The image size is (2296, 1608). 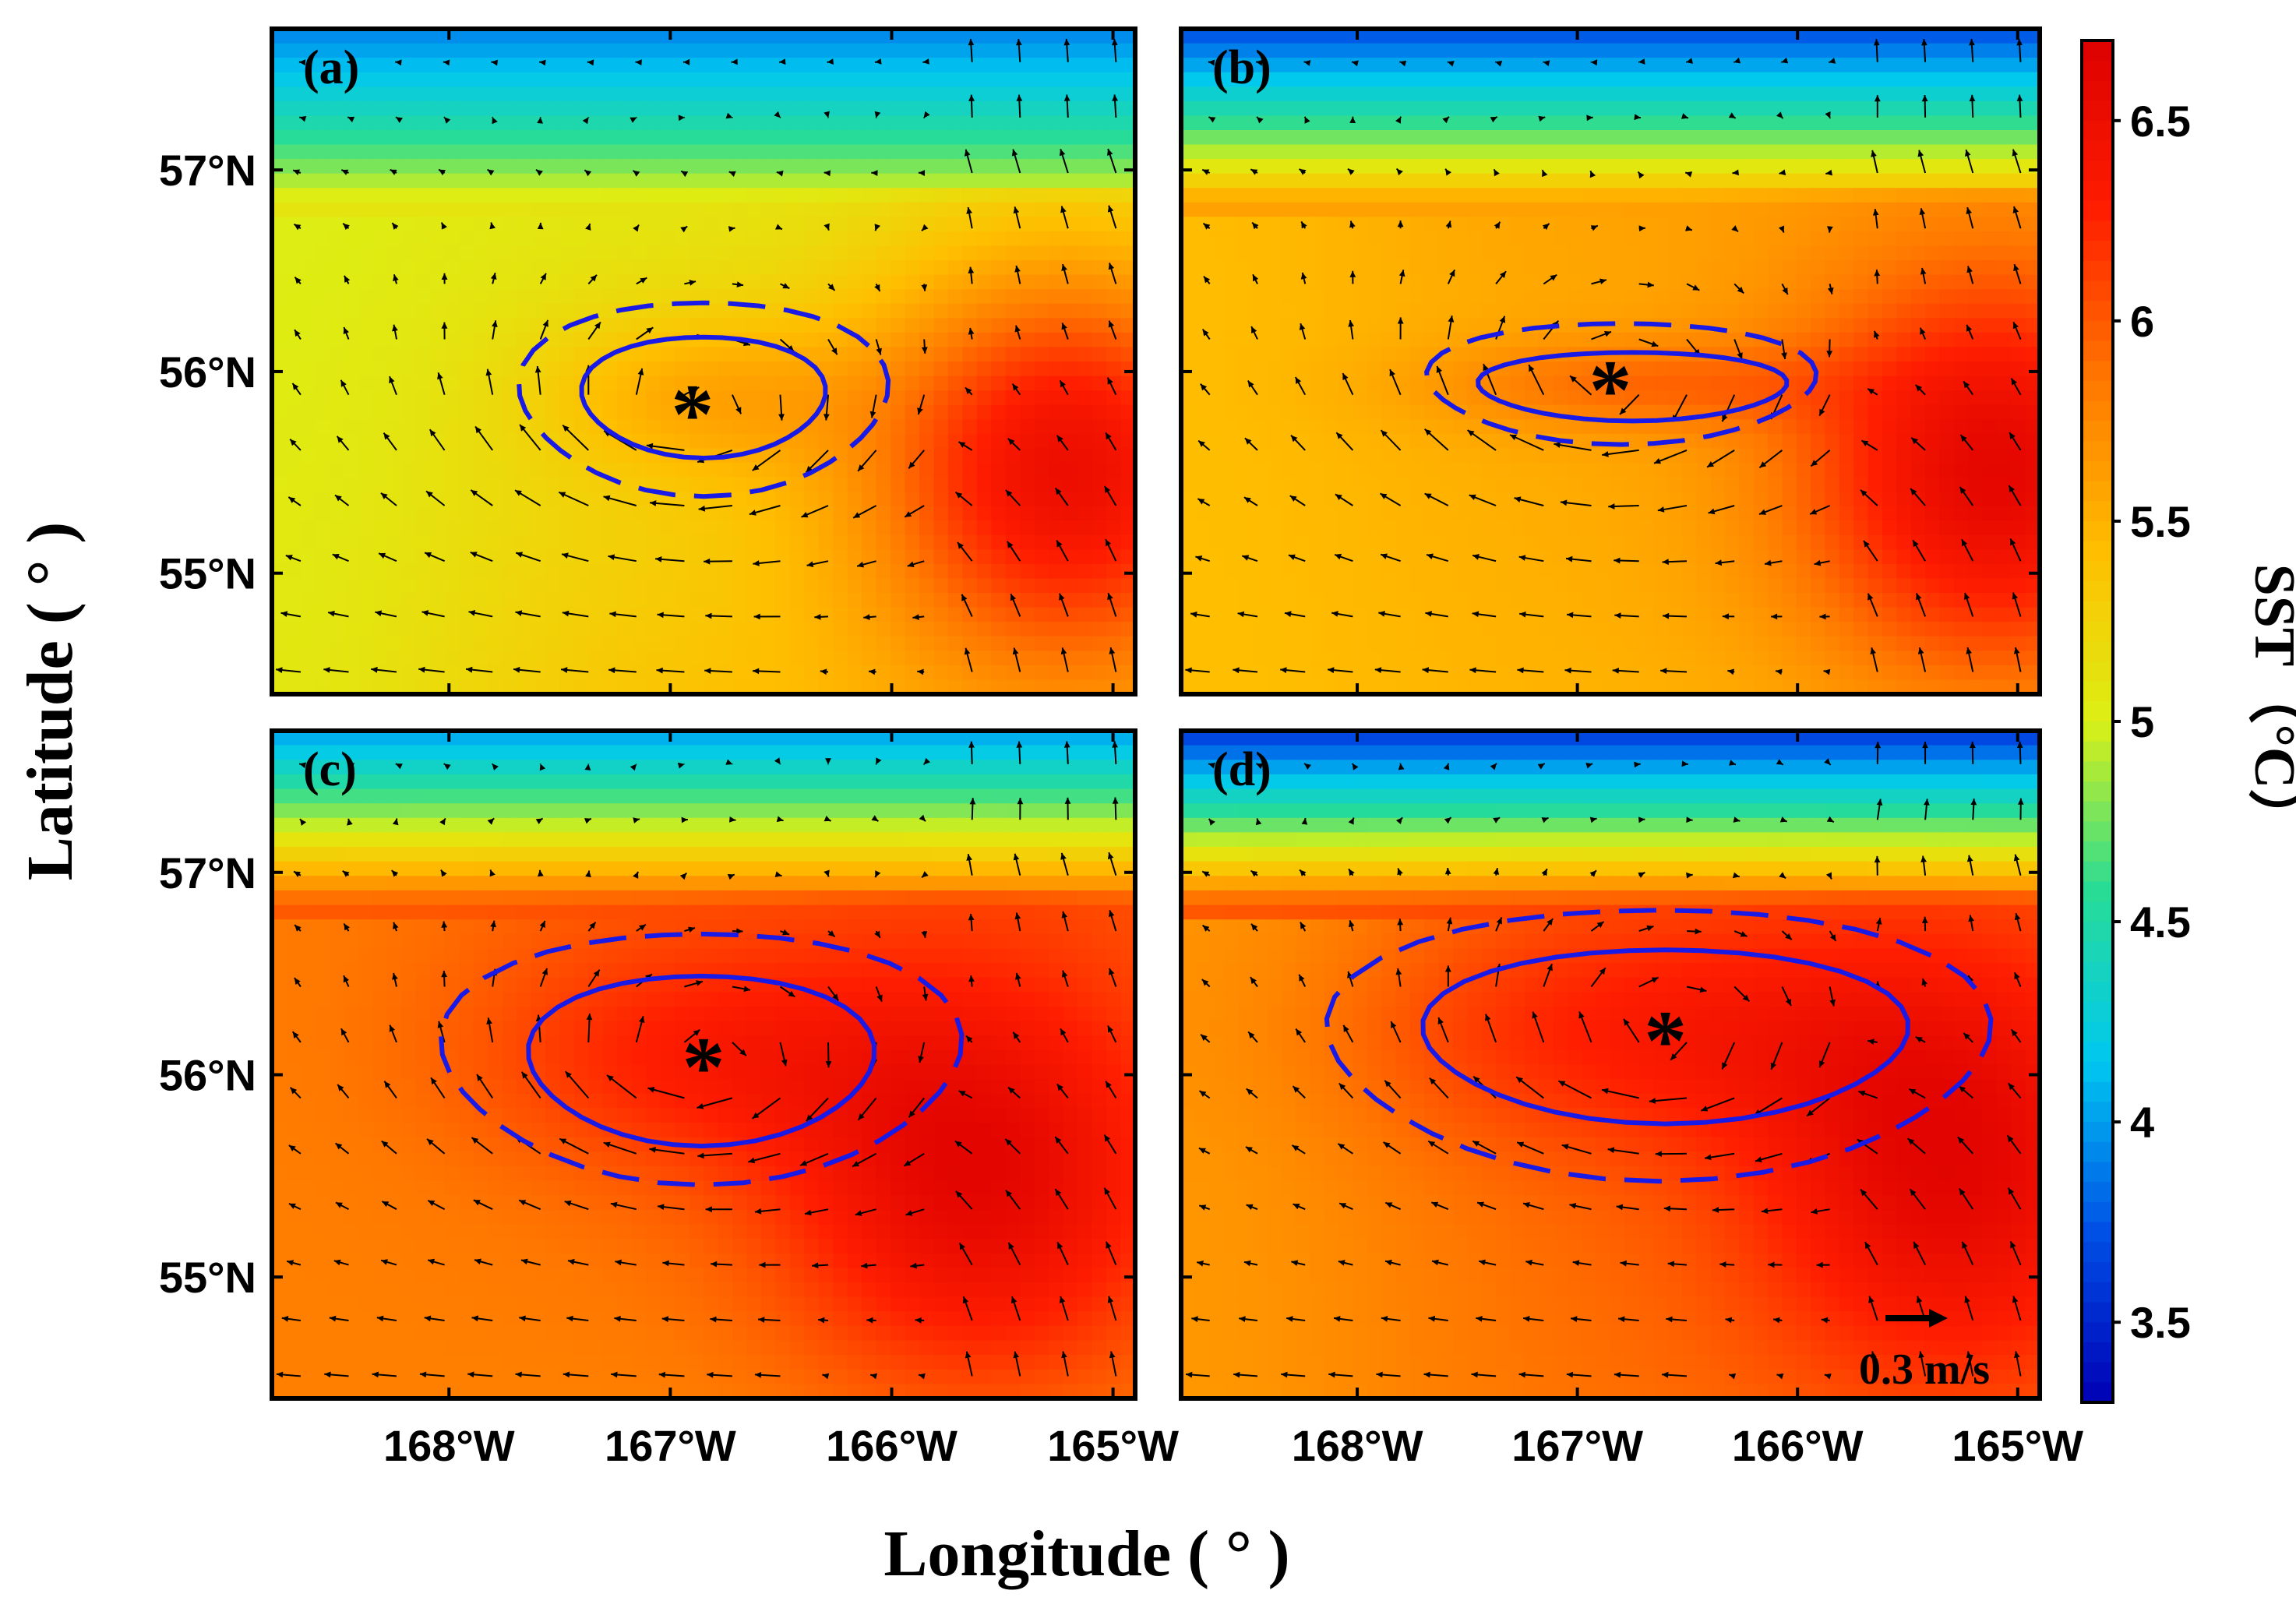 I want to click on panel-label: (b), so click(x=1241, y=67).